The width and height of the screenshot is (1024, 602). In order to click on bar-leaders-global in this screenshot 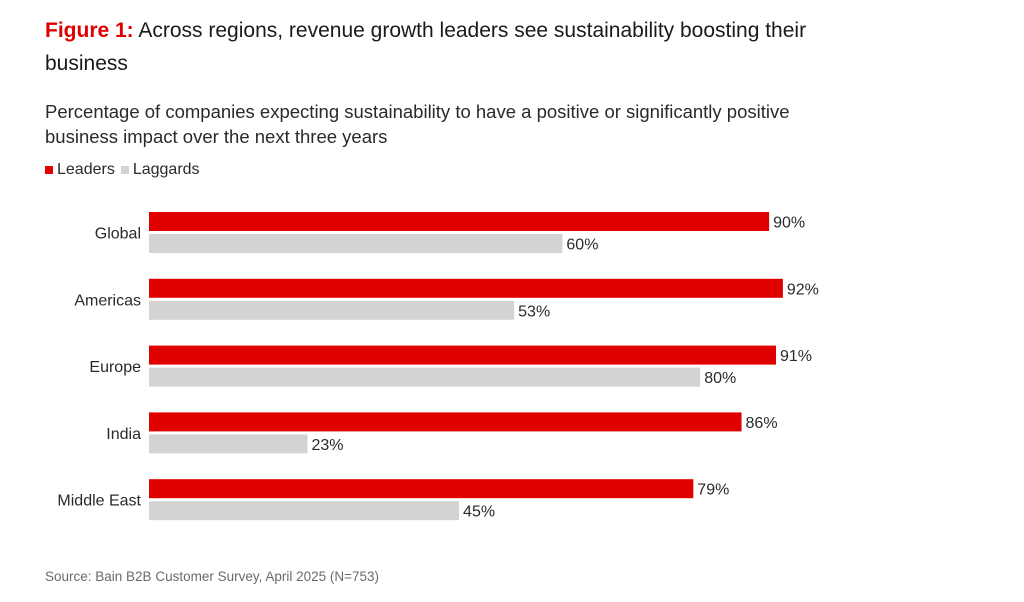, I will do `click(459, 221)`.